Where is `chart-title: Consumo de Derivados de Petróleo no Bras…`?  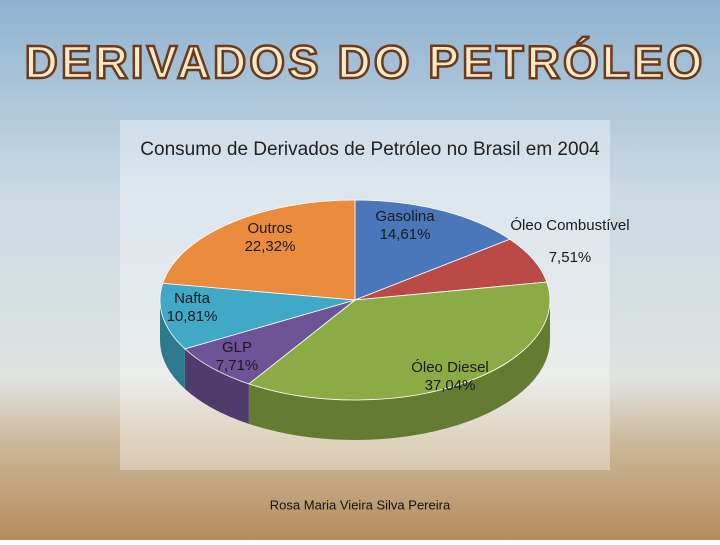
chart-title: Consumo de Derivados de Petróleo no Bras… is located at coordinates (370, 149).